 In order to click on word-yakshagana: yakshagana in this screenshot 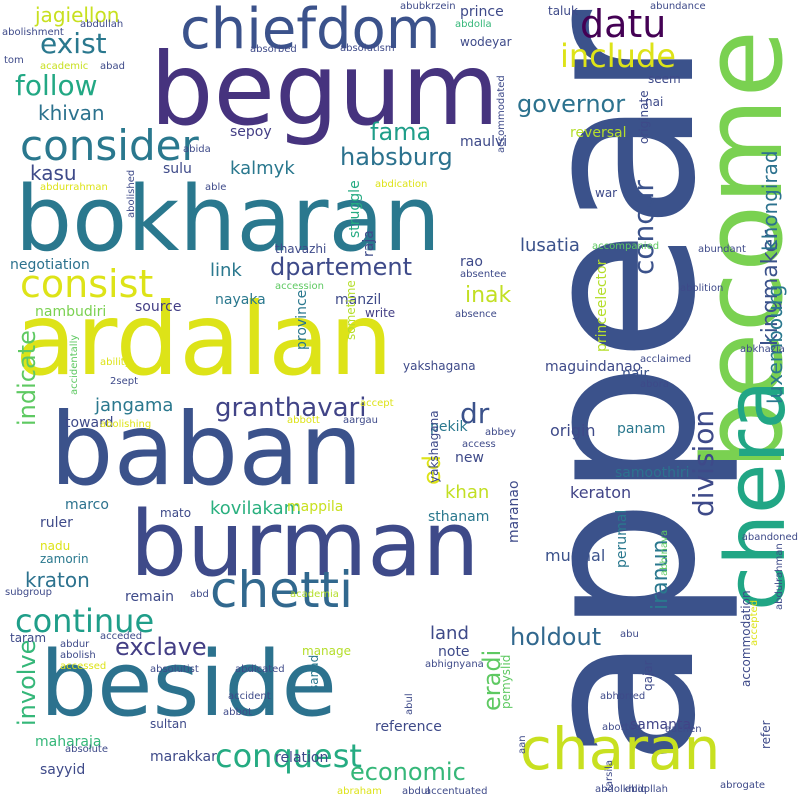, I will do `click(434, 446)`.